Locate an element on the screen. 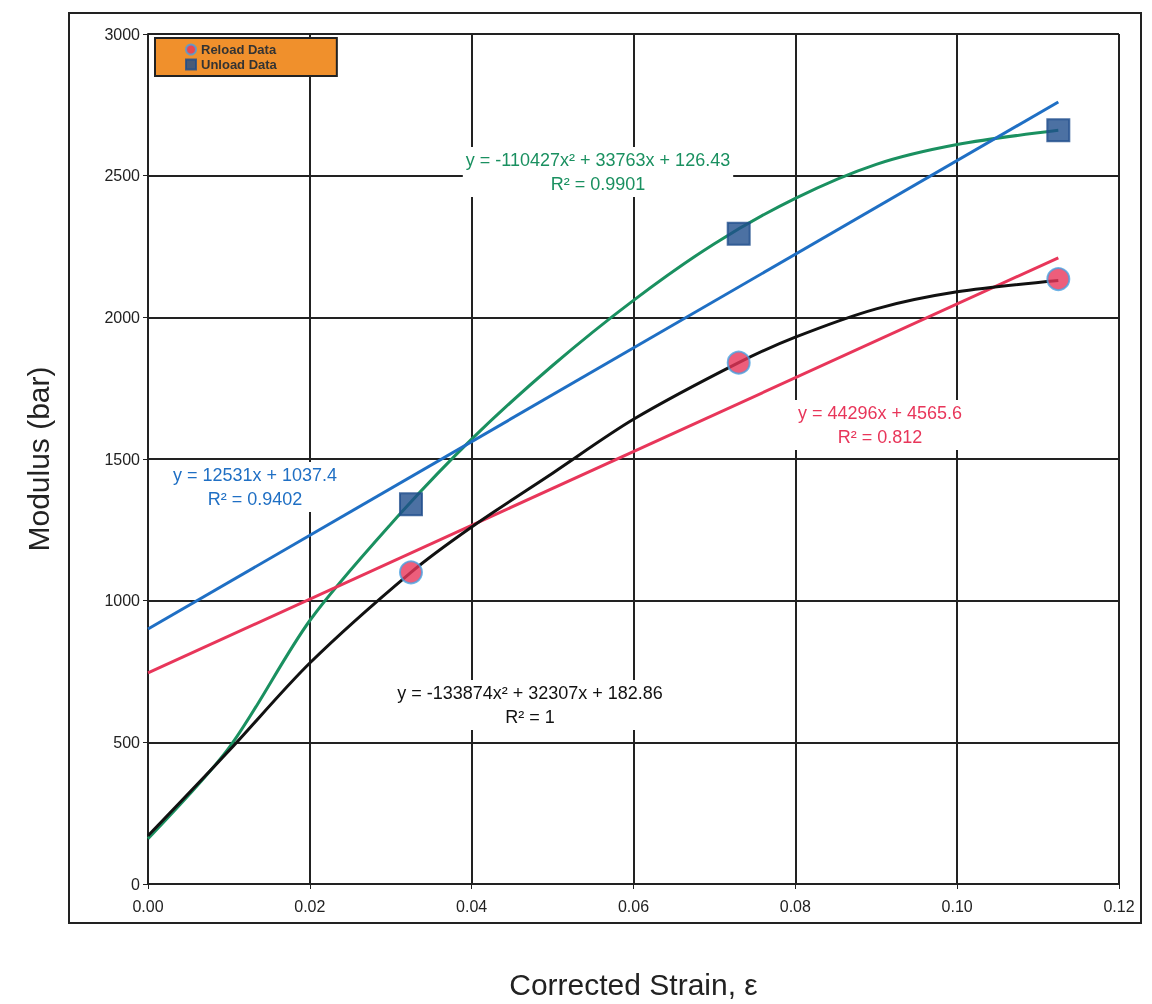 Image resolution: width=1152 pixels, height=1004 pixels. y-tick-label: 1500 is located at coordinates (122, 459).